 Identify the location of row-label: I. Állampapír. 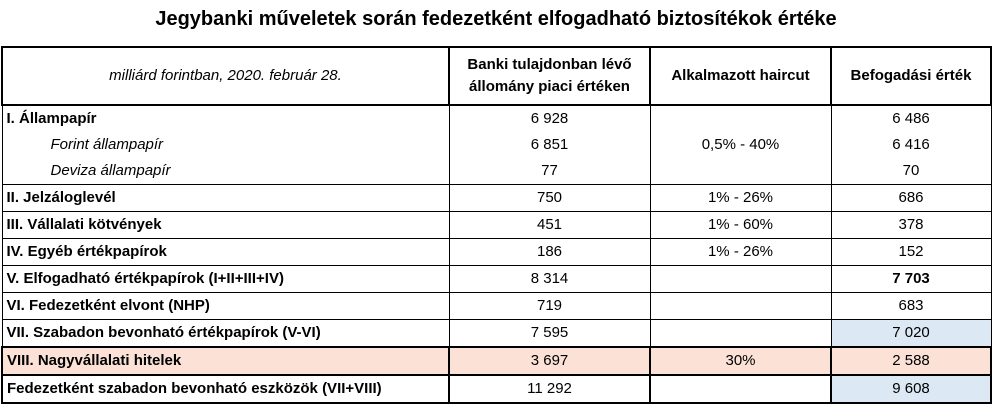
(225, 118).